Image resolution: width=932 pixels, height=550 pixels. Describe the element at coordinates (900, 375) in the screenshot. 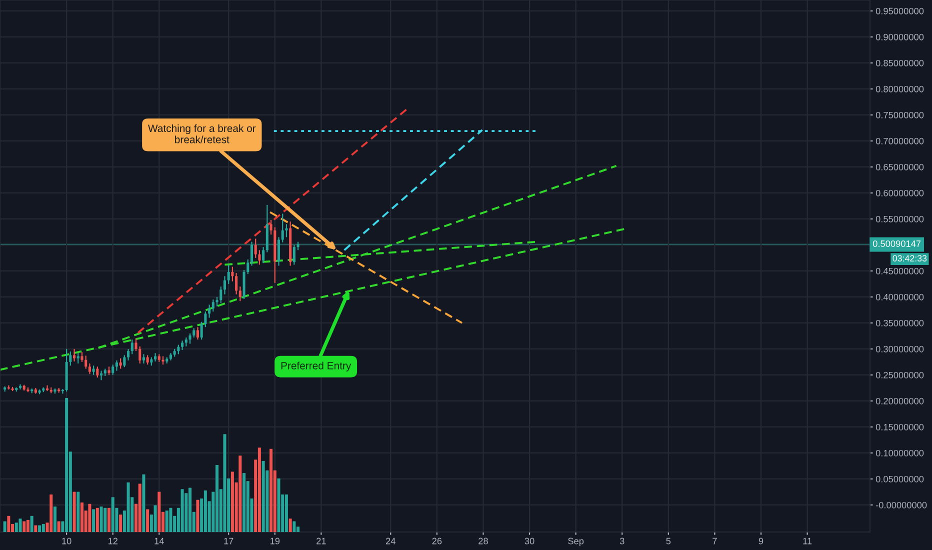

I see `y-tick-label: 0.25000000` at that location.